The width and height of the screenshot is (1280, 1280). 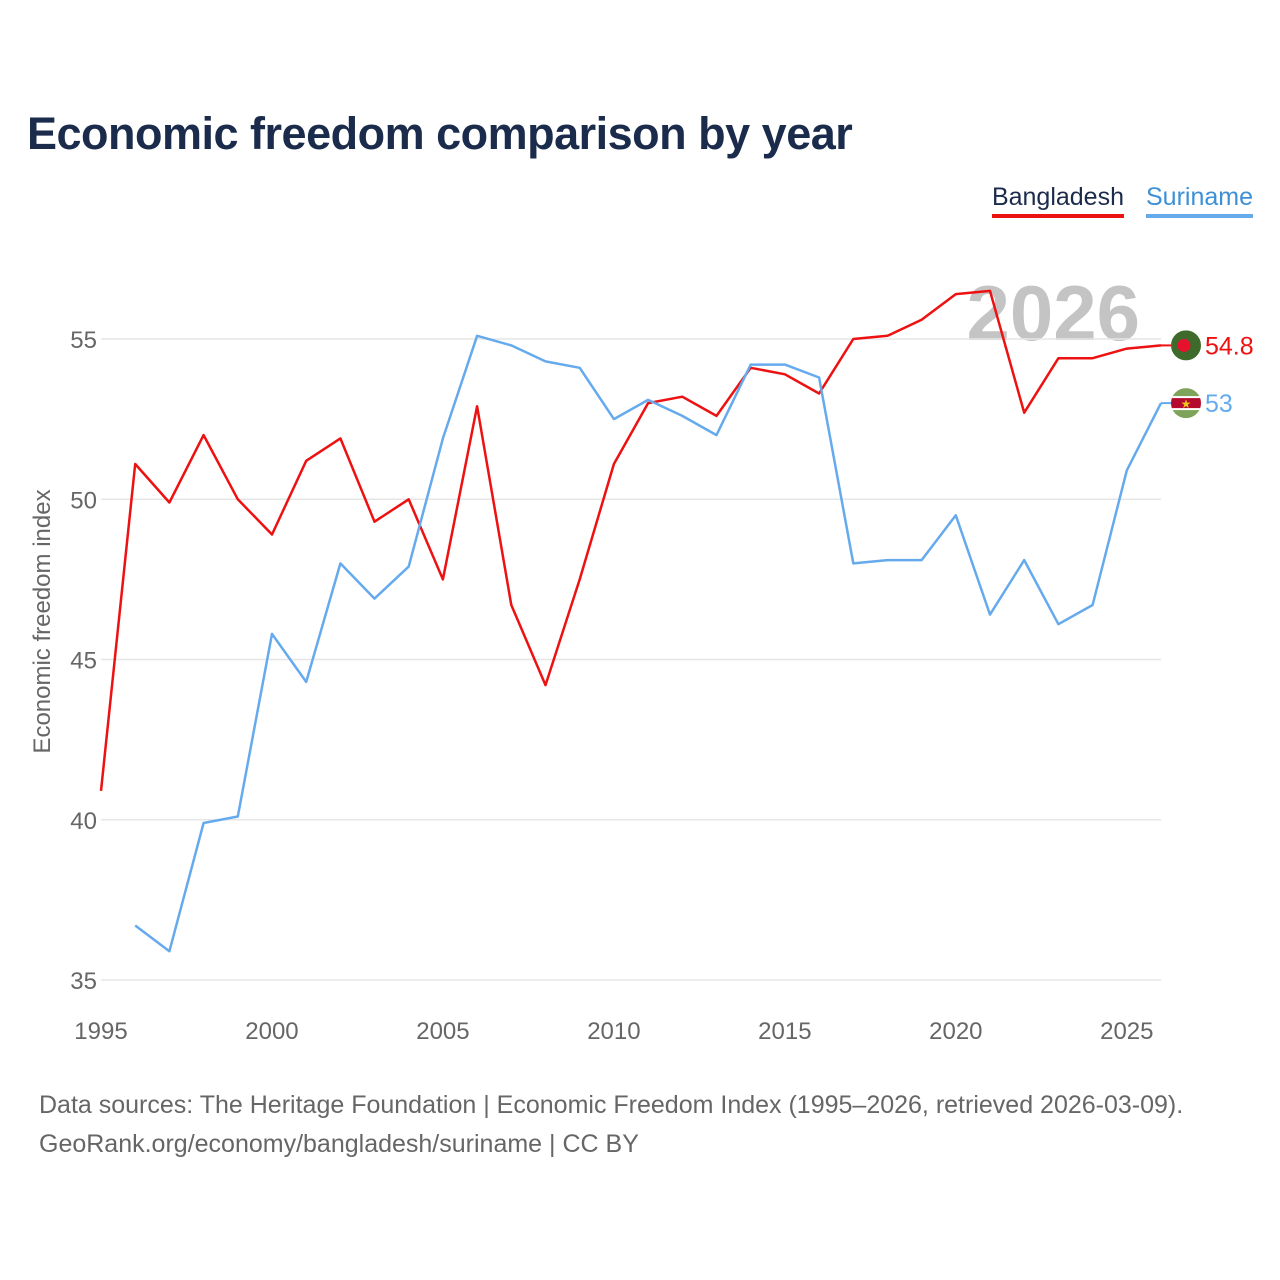 What do you see at coordinates (784, 1031) in the screenshot?
I see `x-tick-label: 2015` at bounding box center [784, 1031].